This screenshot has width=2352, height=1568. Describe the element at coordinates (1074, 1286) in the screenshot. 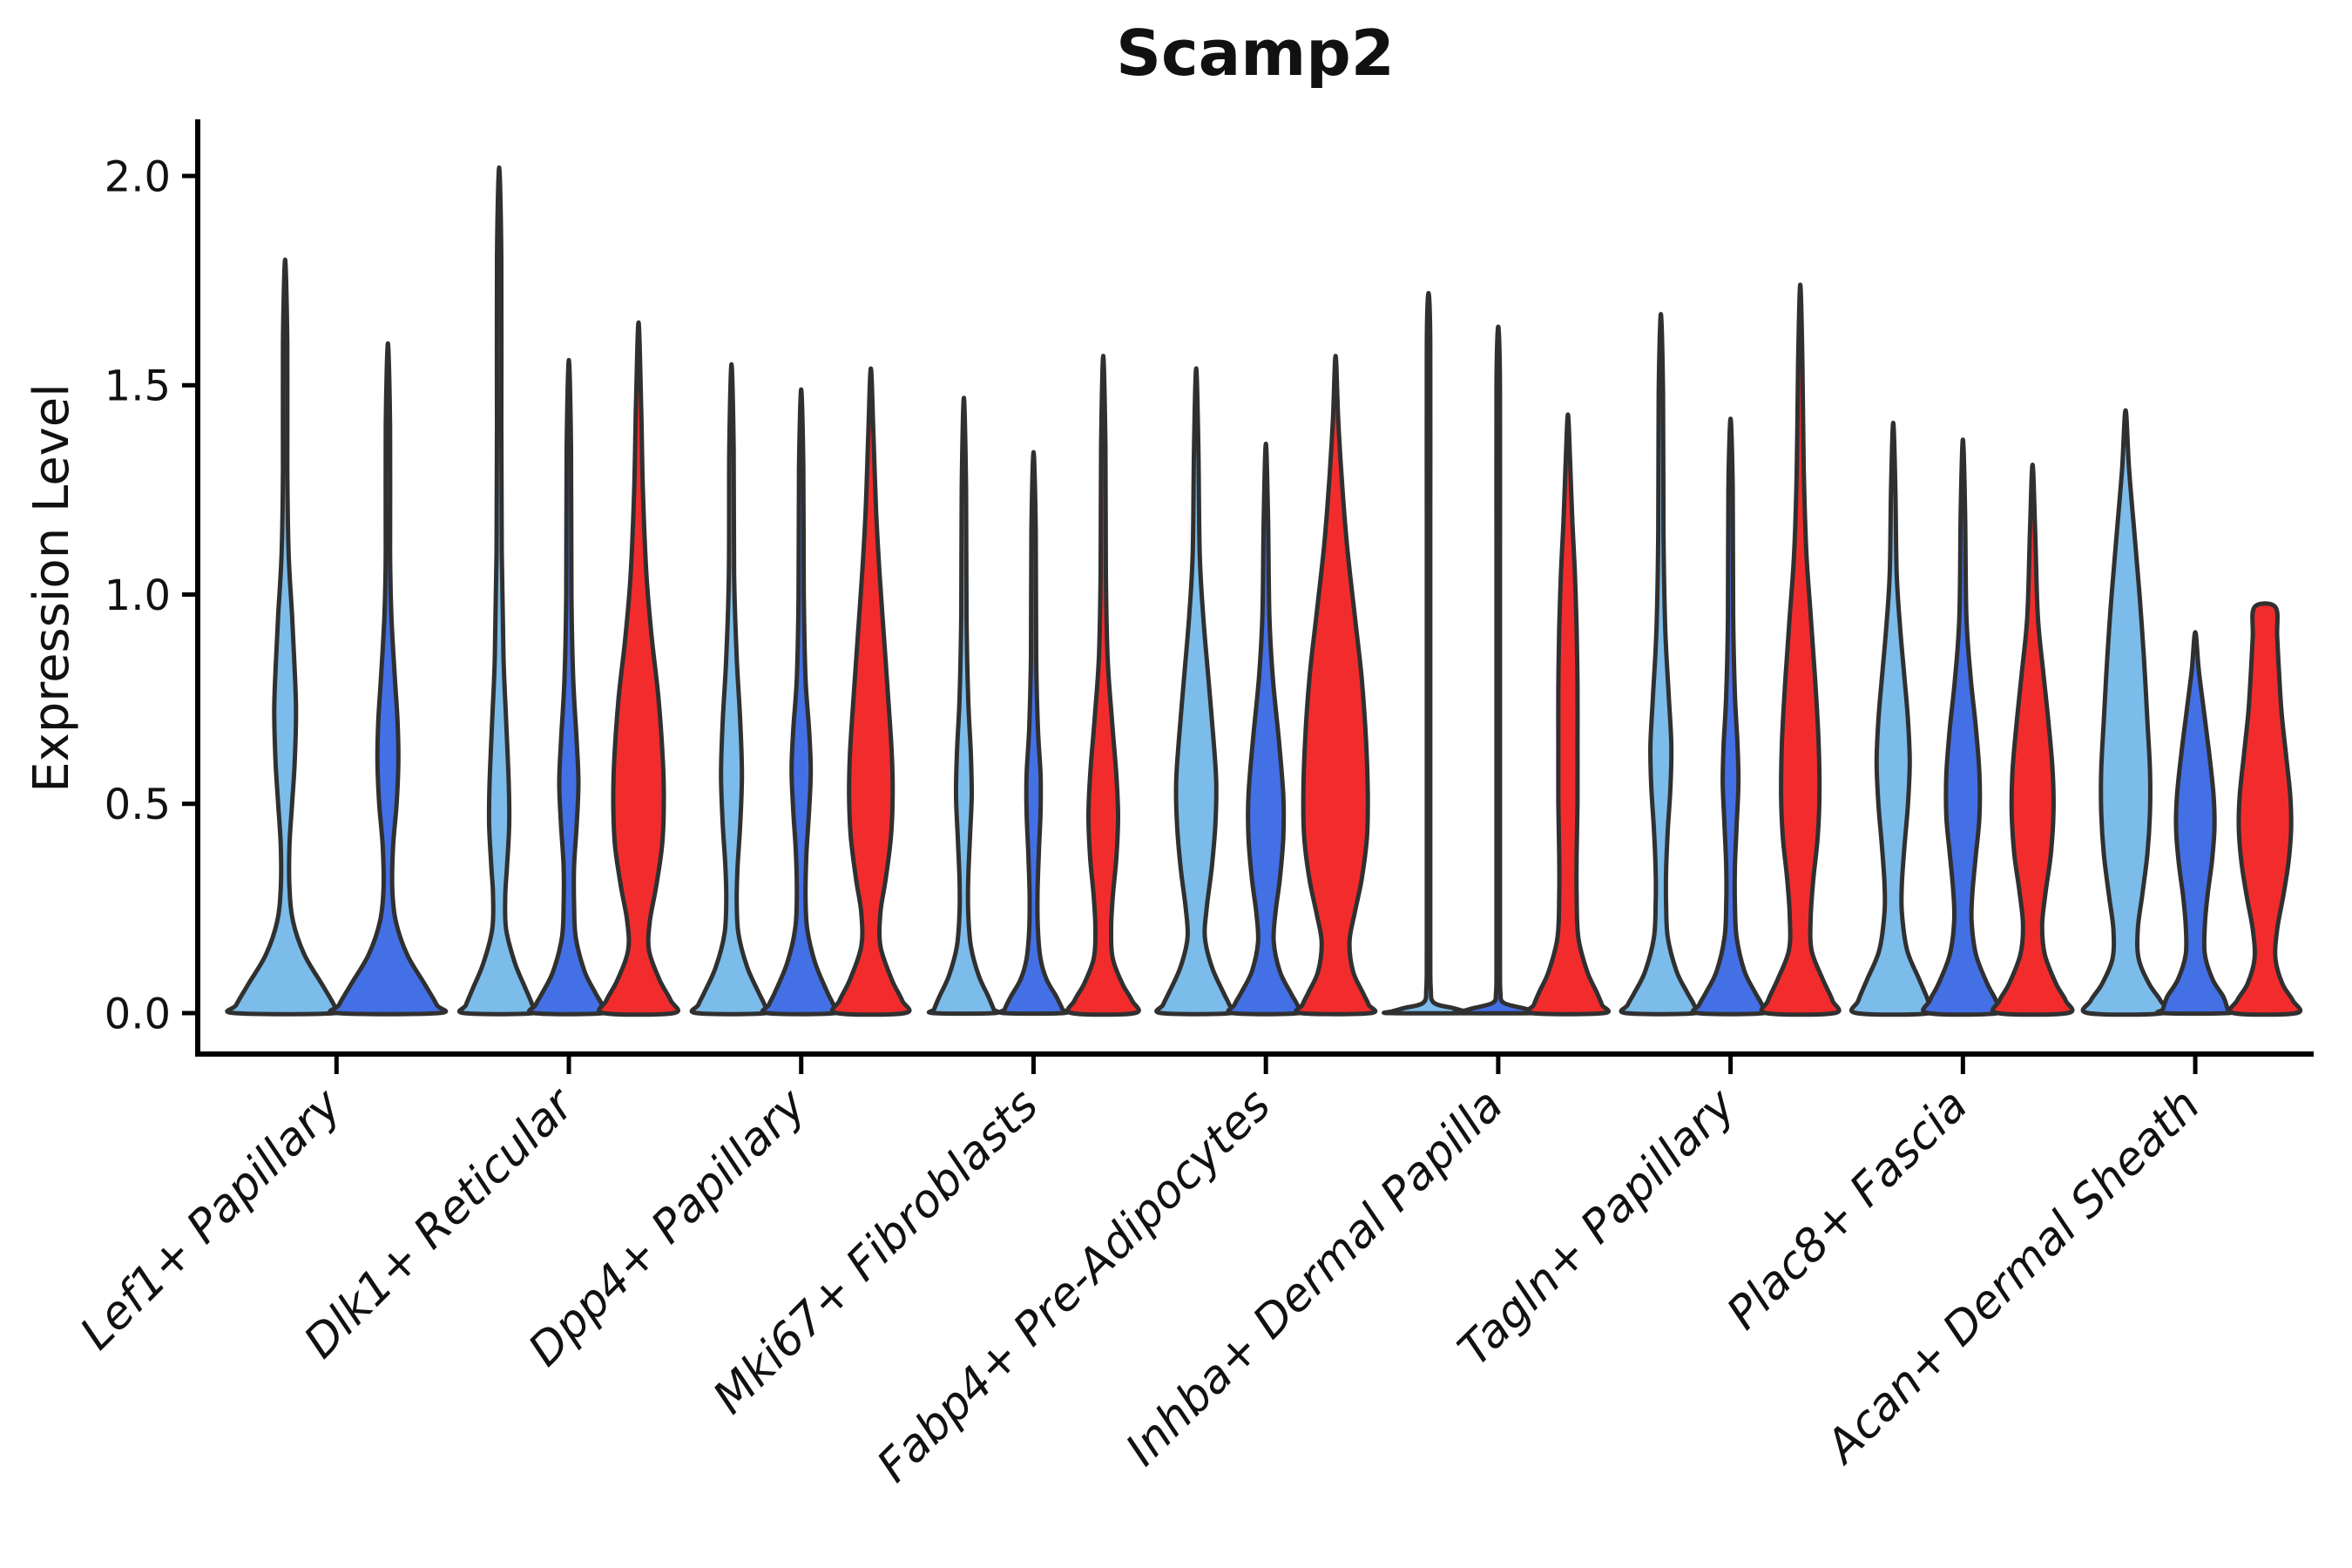

I see `x-tick-label: Fabp4+ Pre-Adipocytes` at that location.